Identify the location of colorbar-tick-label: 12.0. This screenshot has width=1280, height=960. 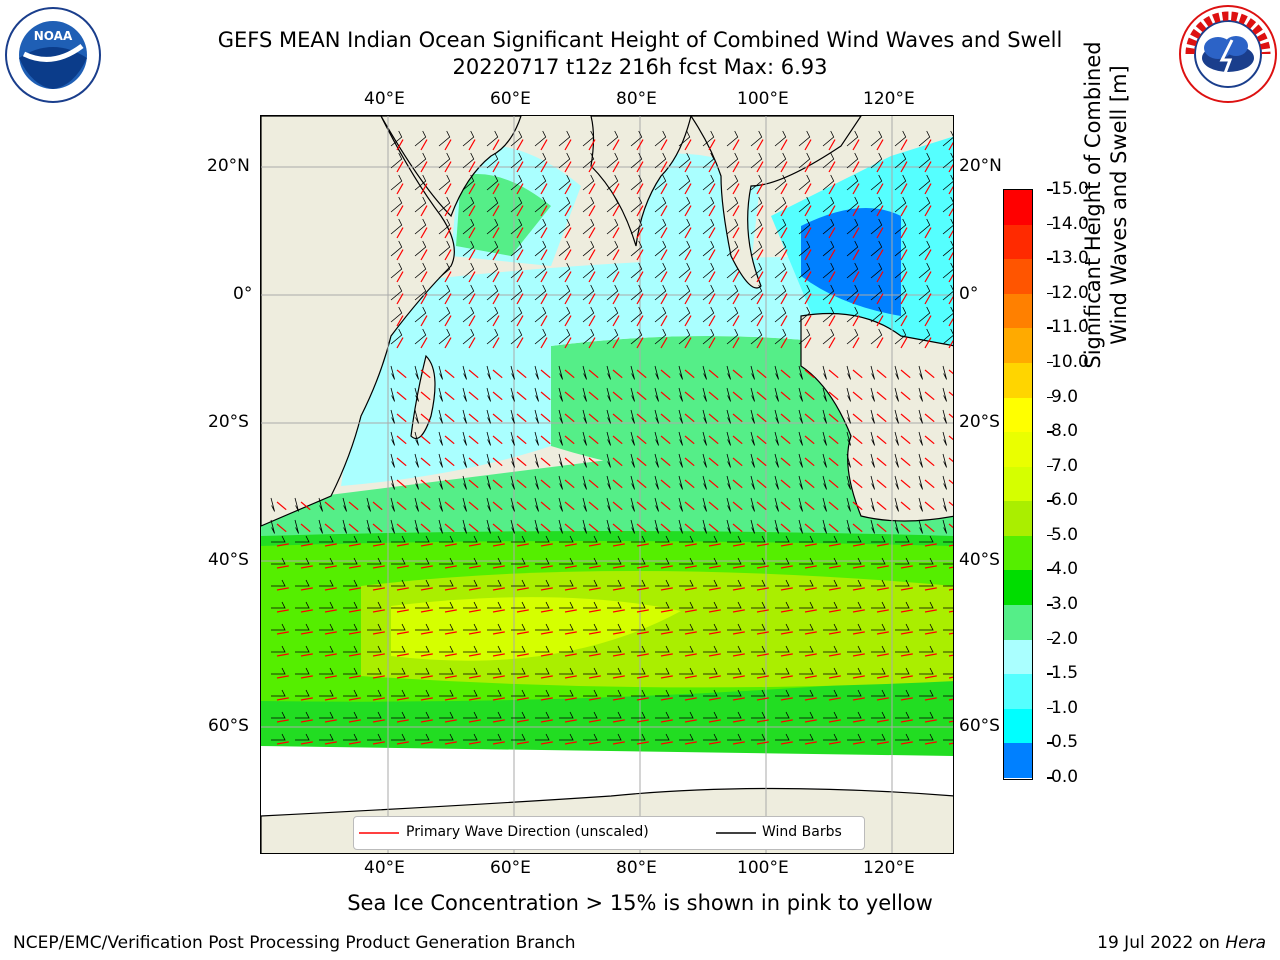
(1068, 292).